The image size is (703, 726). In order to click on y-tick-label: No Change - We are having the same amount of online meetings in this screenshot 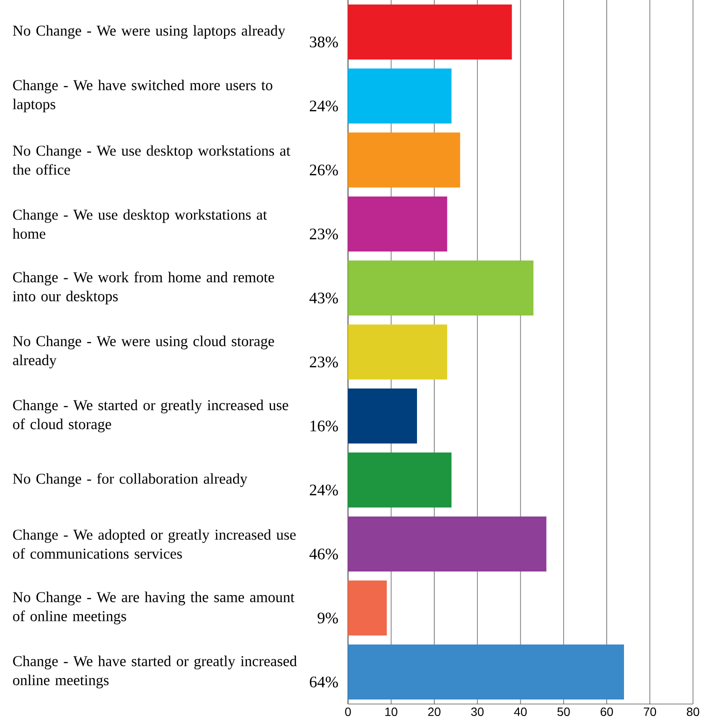, I will do `click(153, 608)`.